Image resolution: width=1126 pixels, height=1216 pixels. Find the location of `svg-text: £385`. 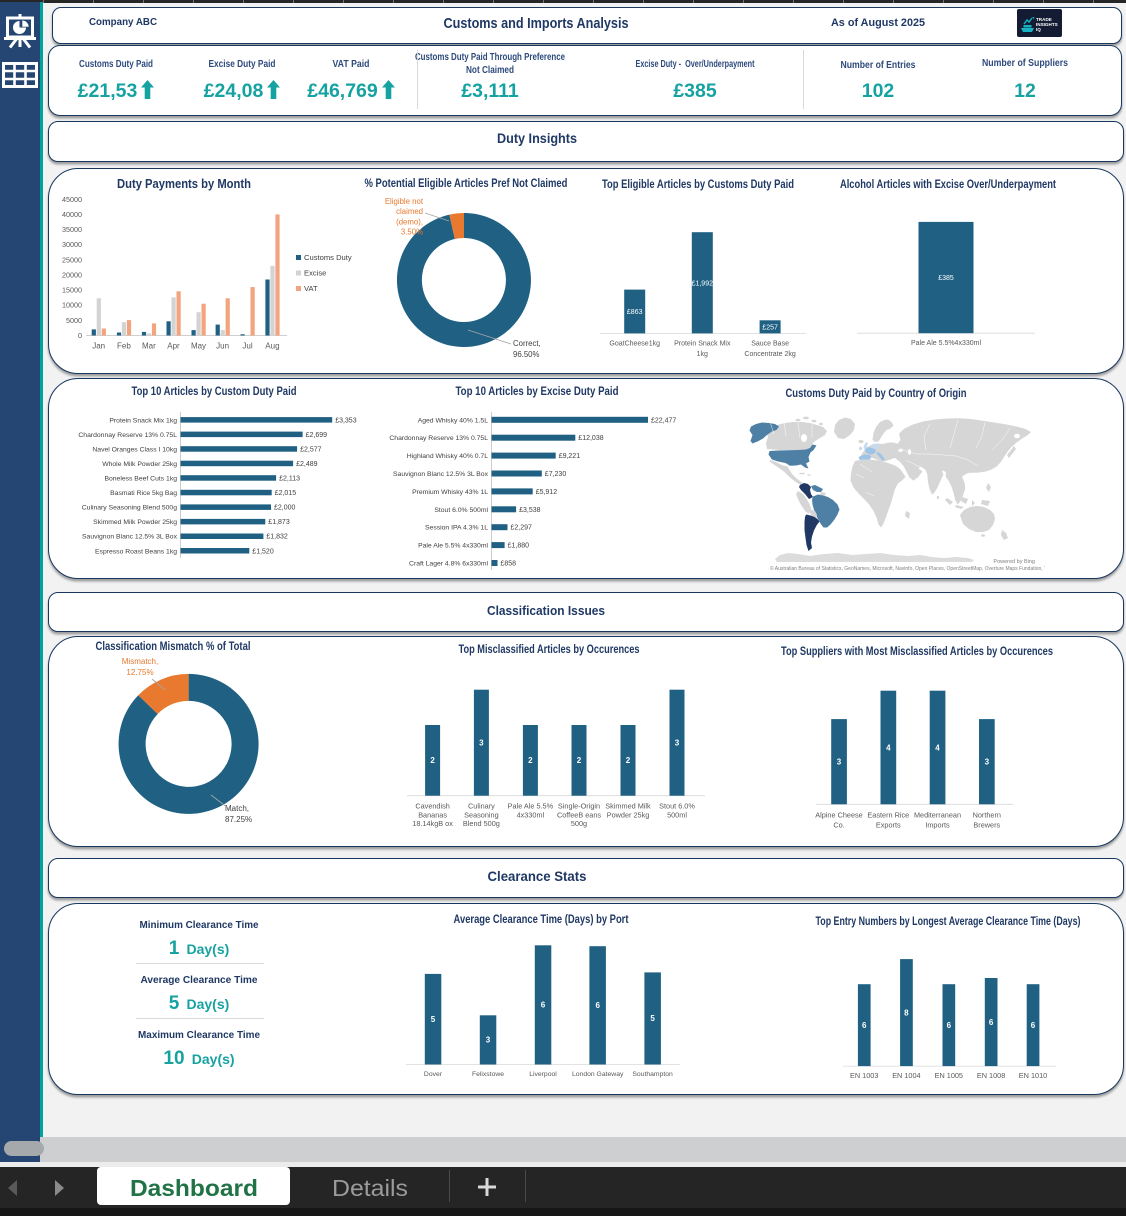

svg-text: £385 is located at coordinates (946, 278).